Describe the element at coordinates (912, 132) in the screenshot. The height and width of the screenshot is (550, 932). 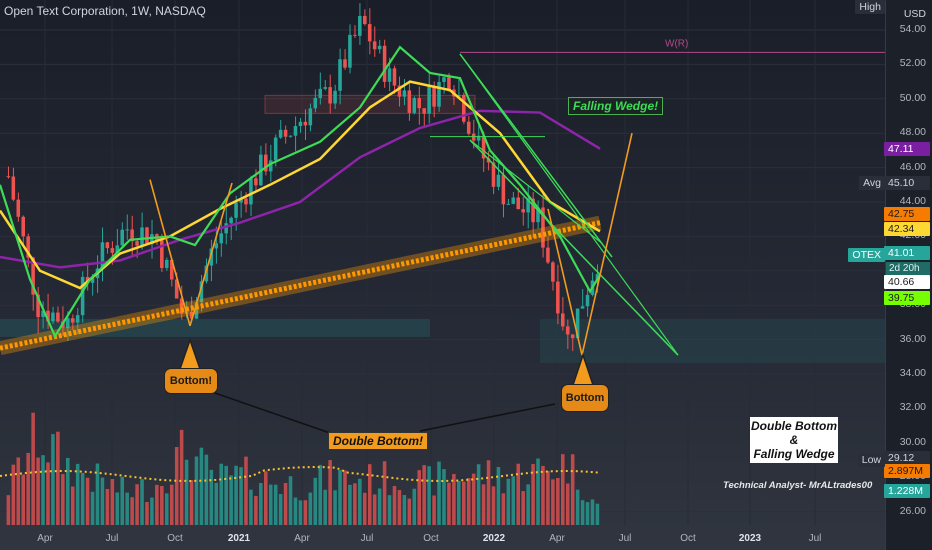
I see `price-tick-label: 48.00` at that location.